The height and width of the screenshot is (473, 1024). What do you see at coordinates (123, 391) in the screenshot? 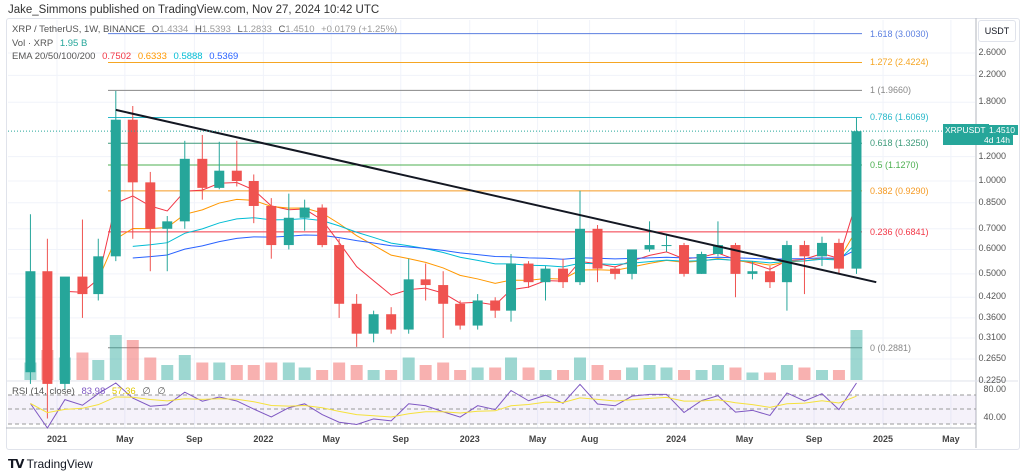
I see `rsi-ma-value: 57.36` at bounding box center [123, 391].